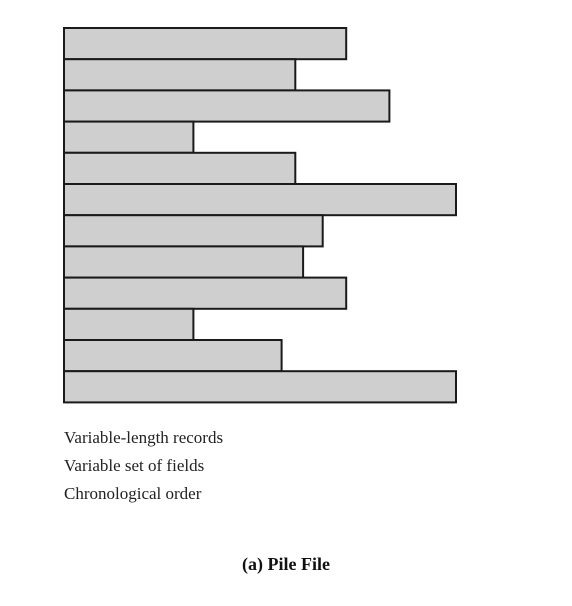 The image size is (572, 606). Describe the element at coordinates (133, 493) in the screenshot. I see `caption-chronological-order: Chronological order` at that location.